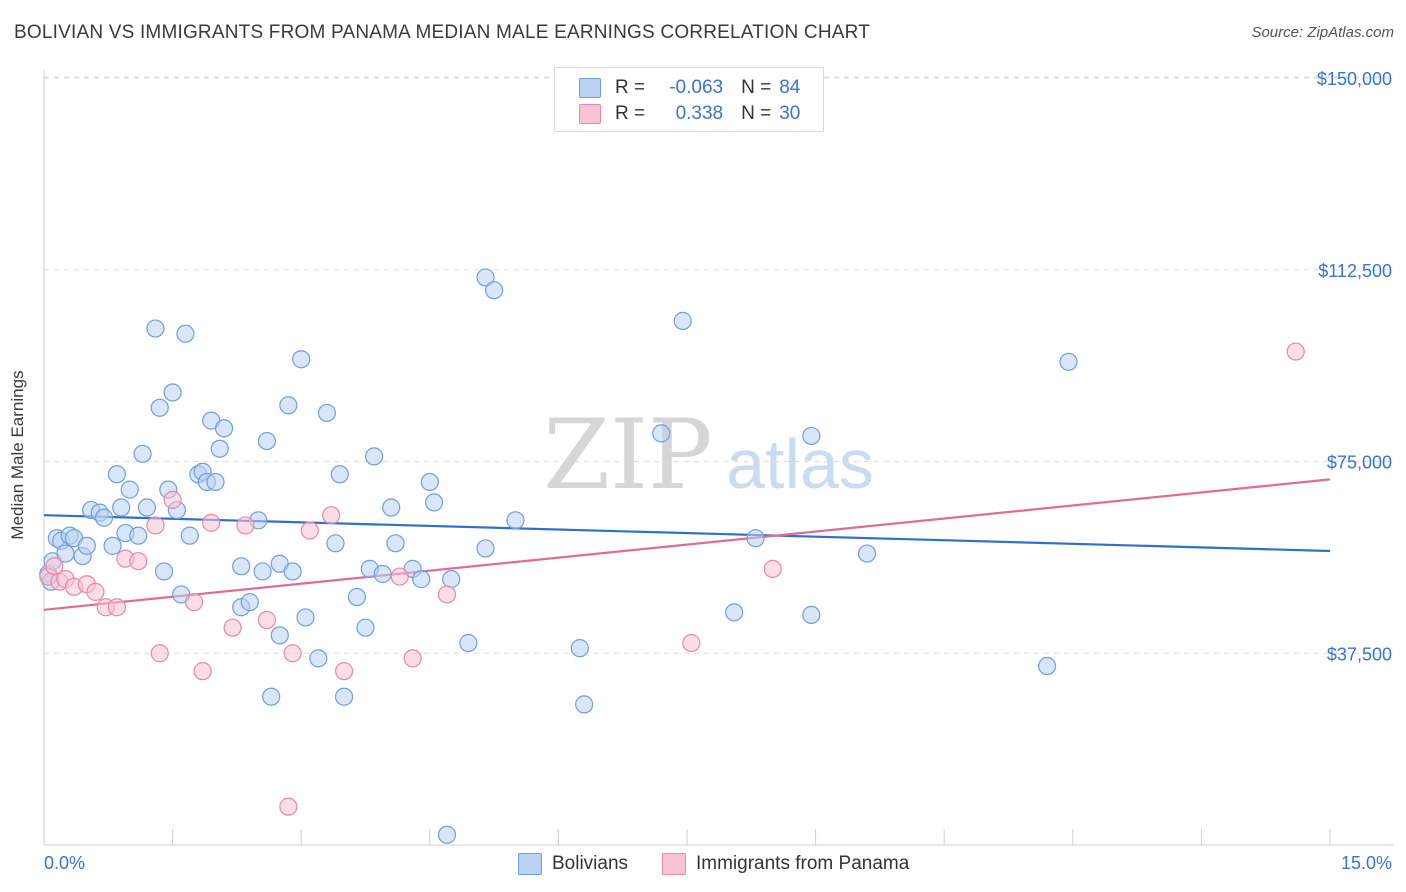 The width and height of the screenshot is (1406, 892). Describe the element at coordinates (573, 864) in the screenshot. I see `legend-item-bolivians: Bolivians` at that location.